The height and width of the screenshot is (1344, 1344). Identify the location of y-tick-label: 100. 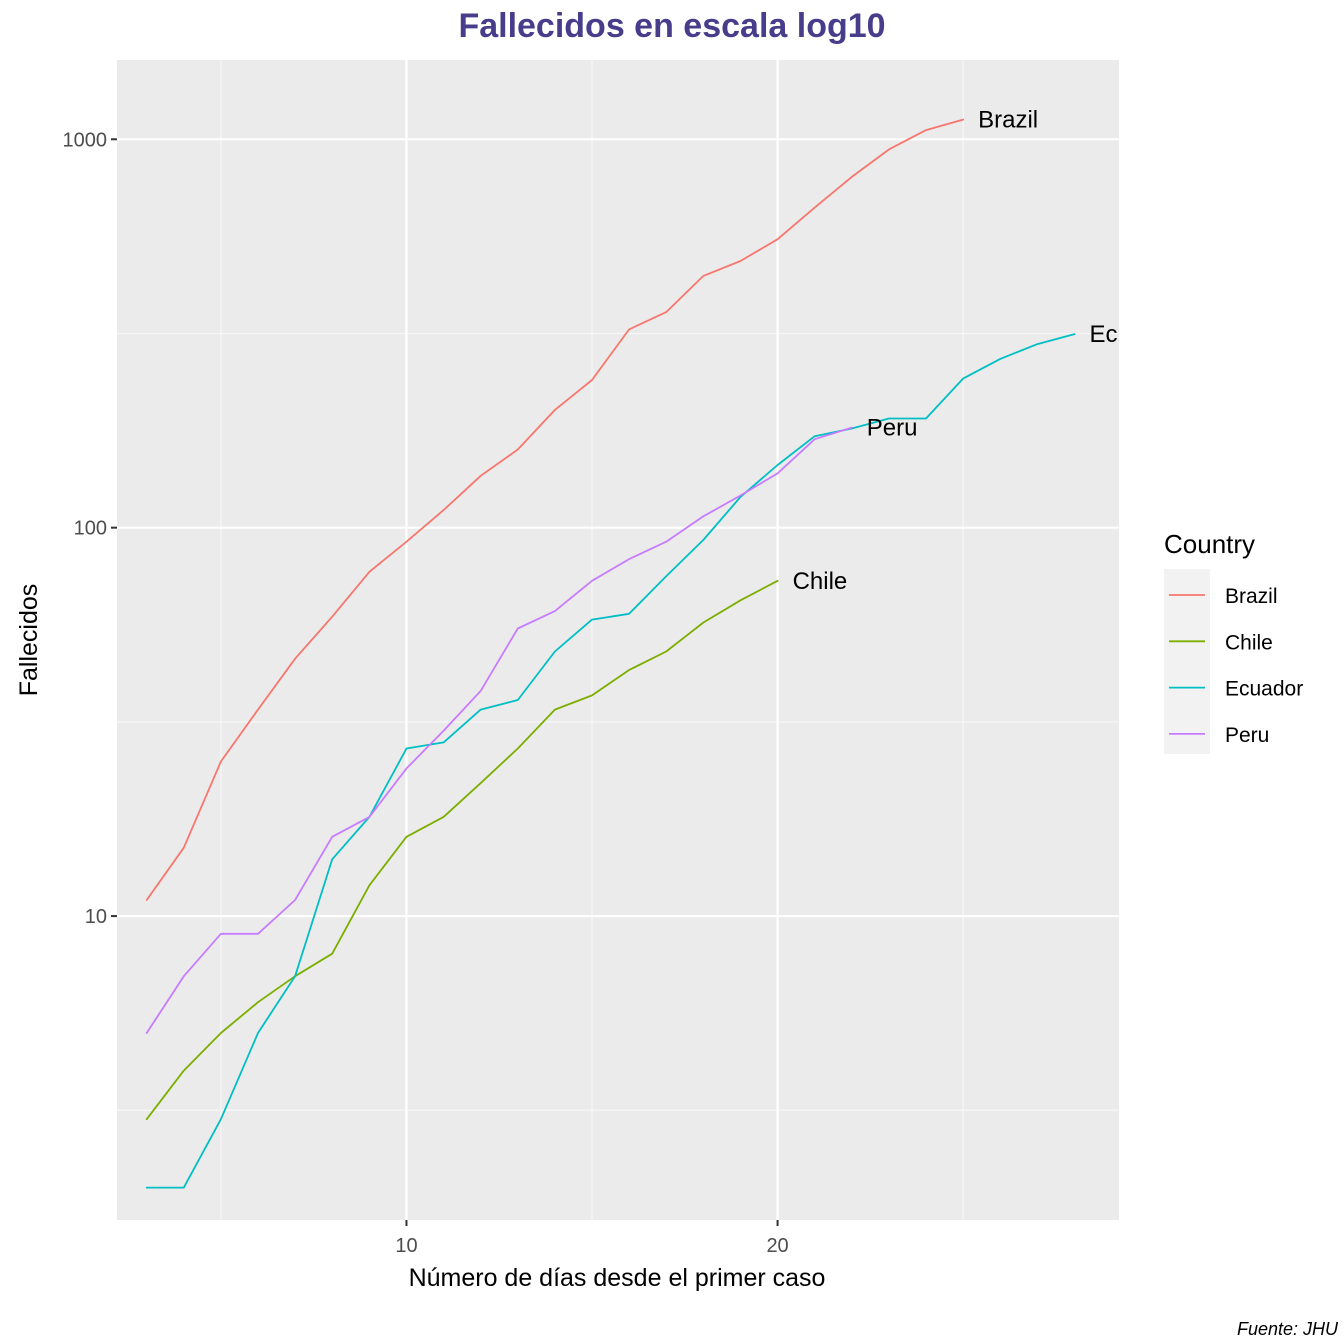
(90, 529).